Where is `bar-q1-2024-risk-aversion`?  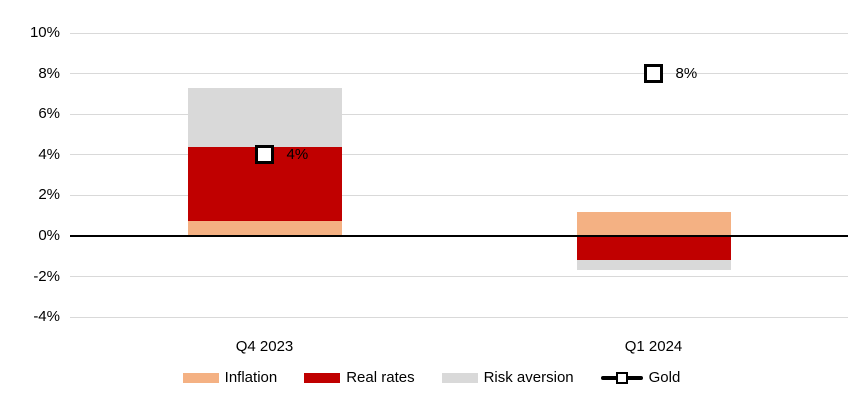
bar-q1-2024-risk-aversion is located at coordinates (653, 265).